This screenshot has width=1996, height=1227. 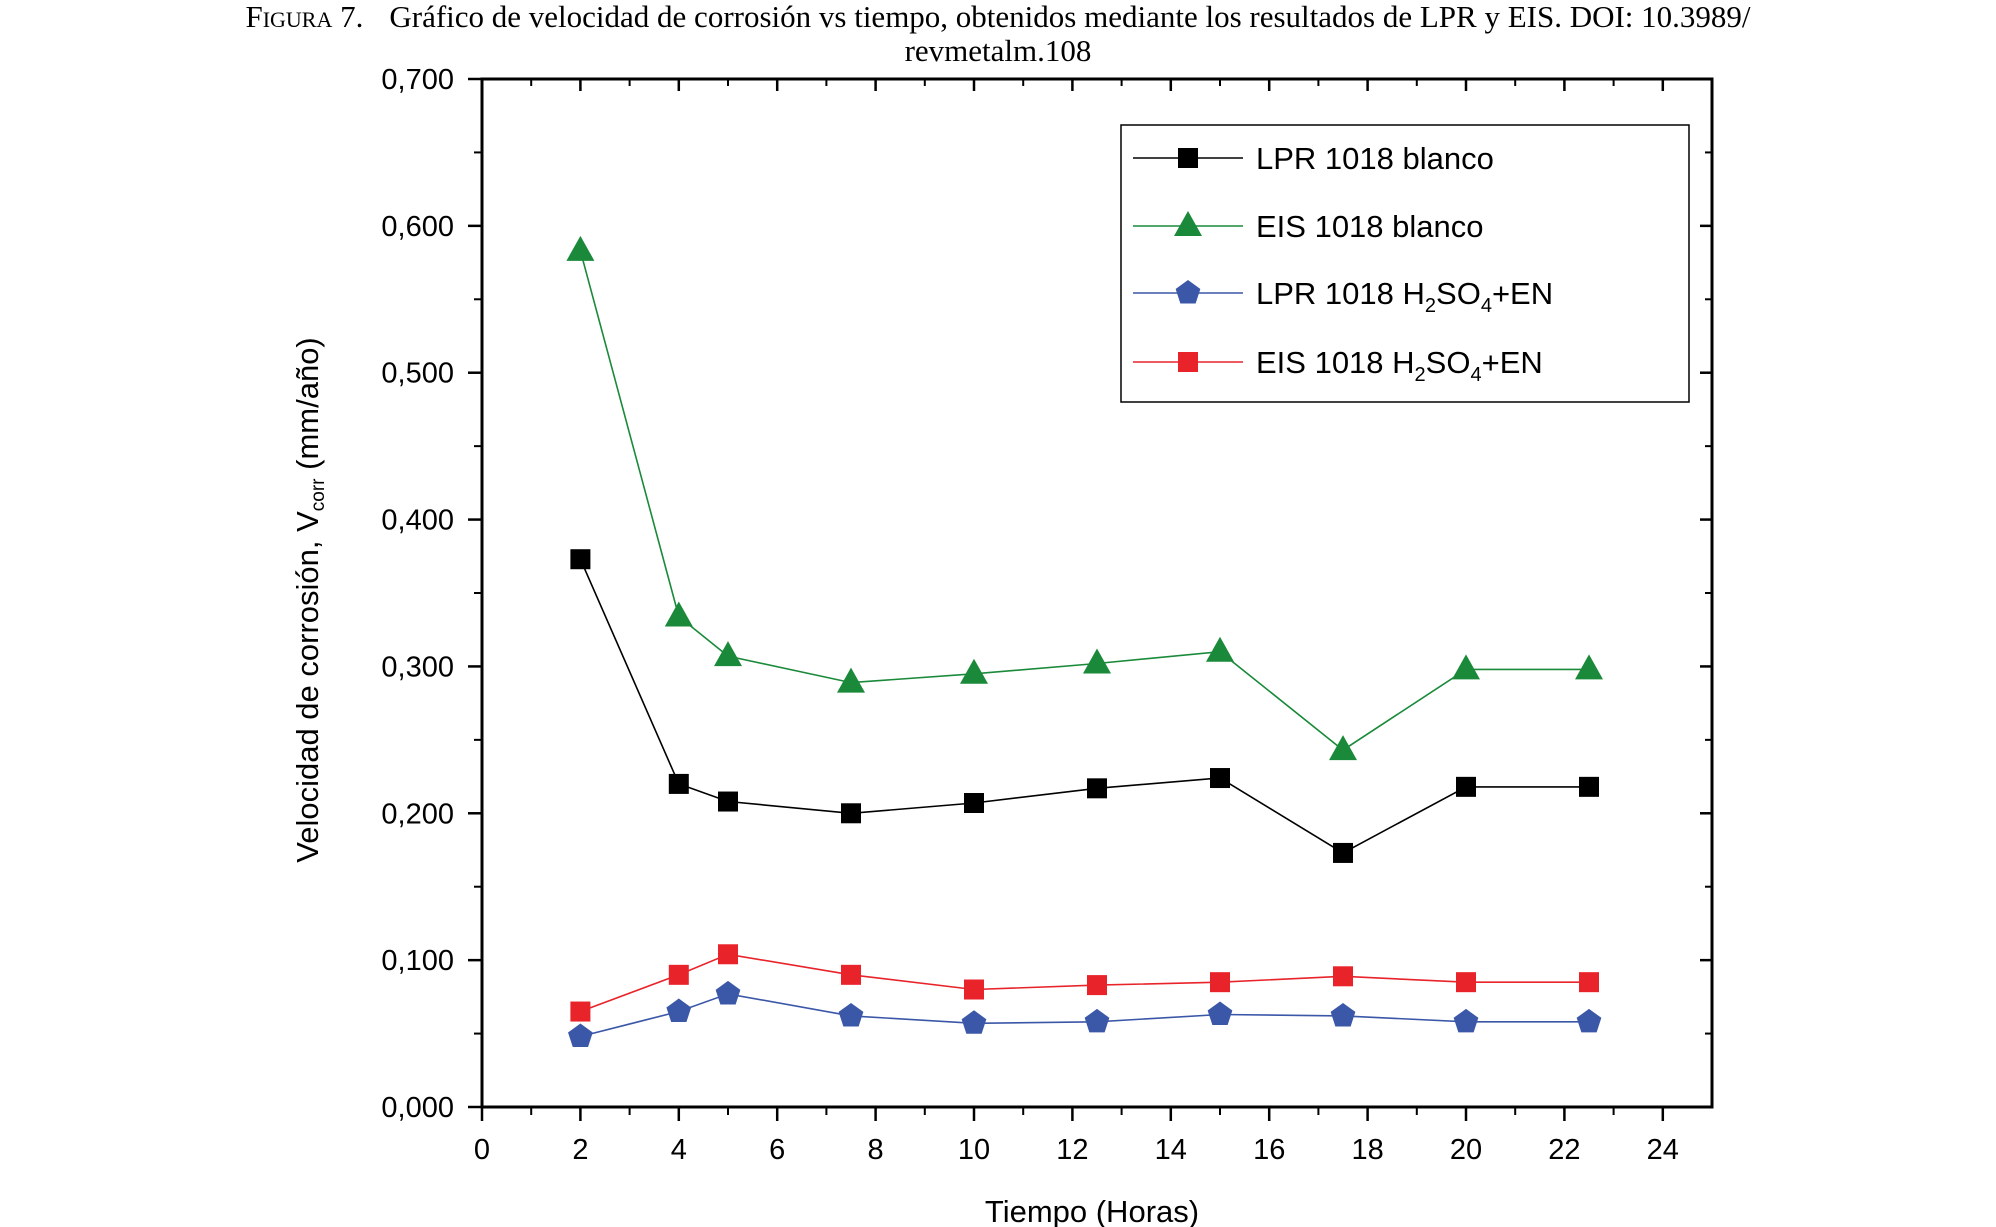 I want to click on legend-label: LPR 1018 blanco, so click(x=1375, y=158).